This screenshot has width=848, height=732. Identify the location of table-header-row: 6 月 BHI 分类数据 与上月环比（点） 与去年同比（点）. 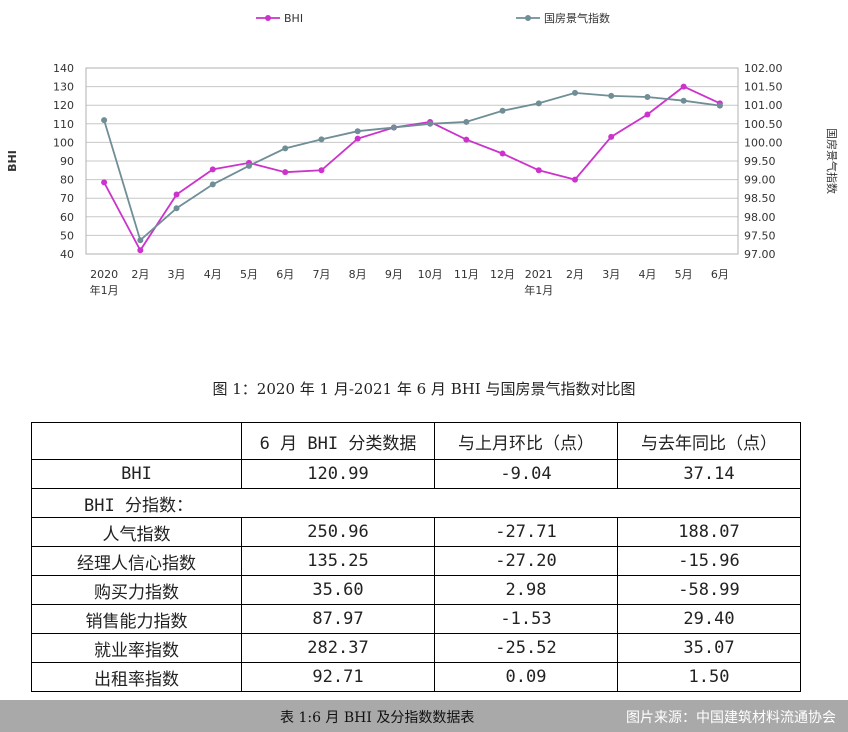
(416, 441).